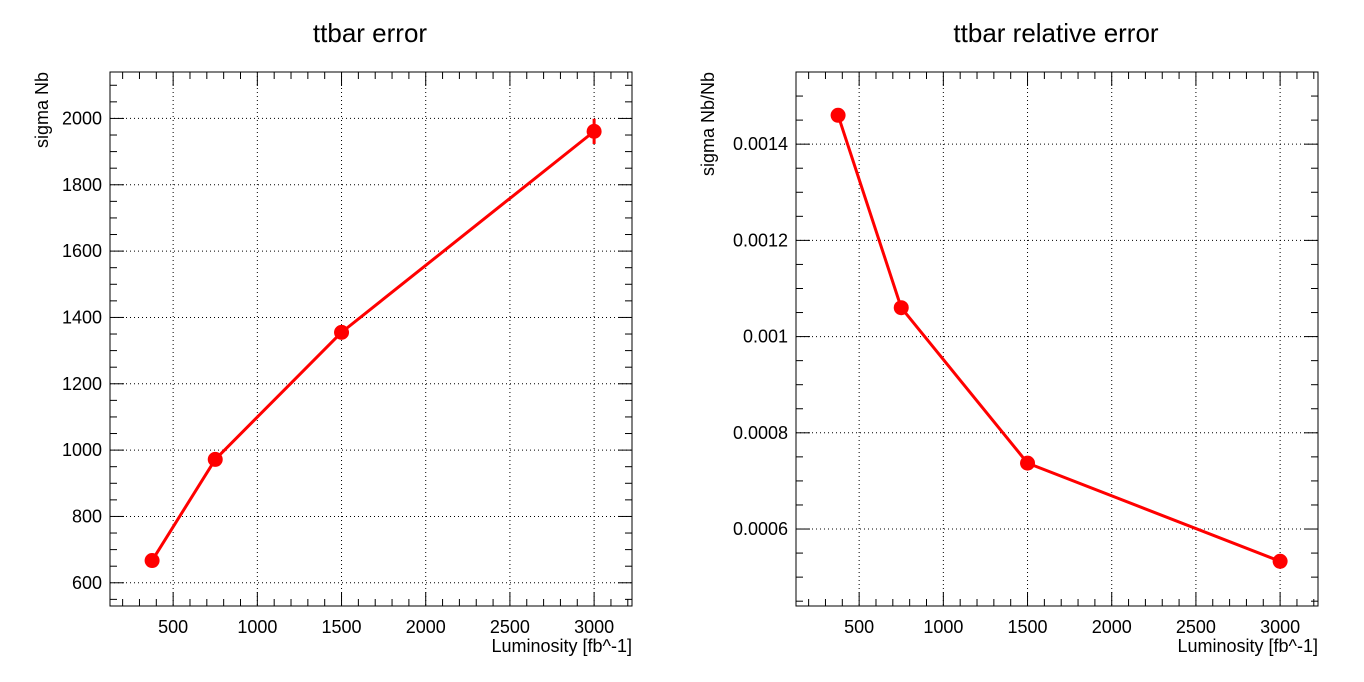  Describe the element at coordinates (370, 33) in the screenshot. I see `chart-title: ttbar error` at that location.